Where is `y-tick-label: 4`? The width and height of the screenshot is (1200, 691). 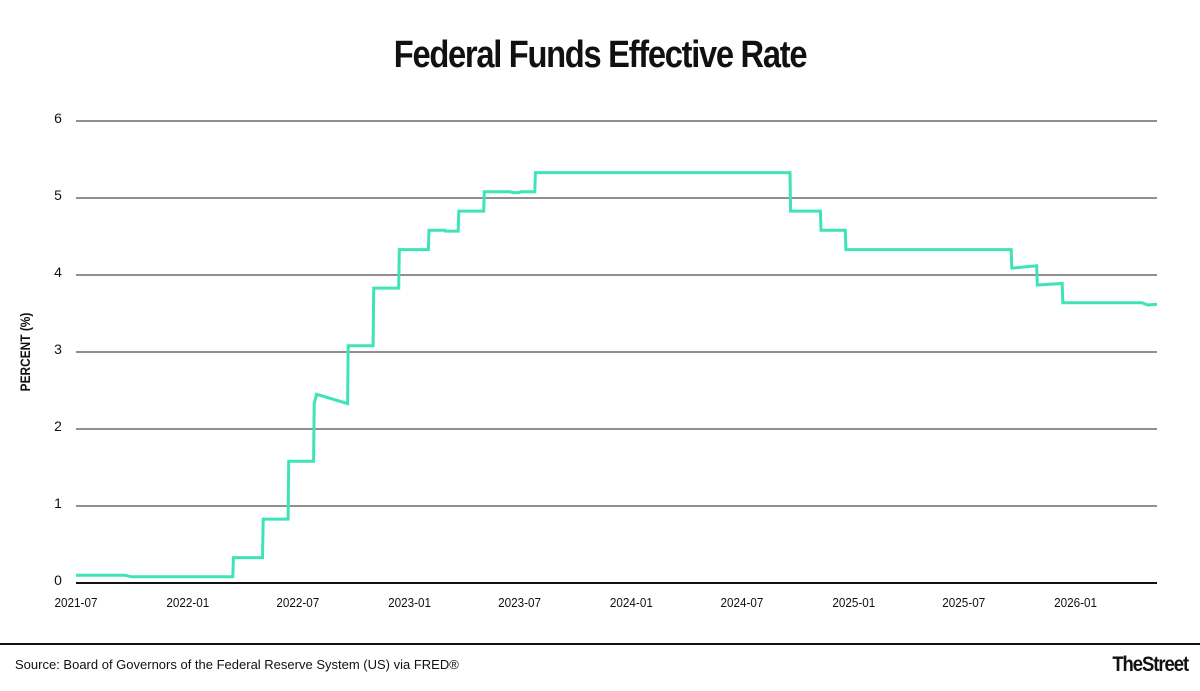 y-tick-label: 4 is located at coordinates (58, 272).